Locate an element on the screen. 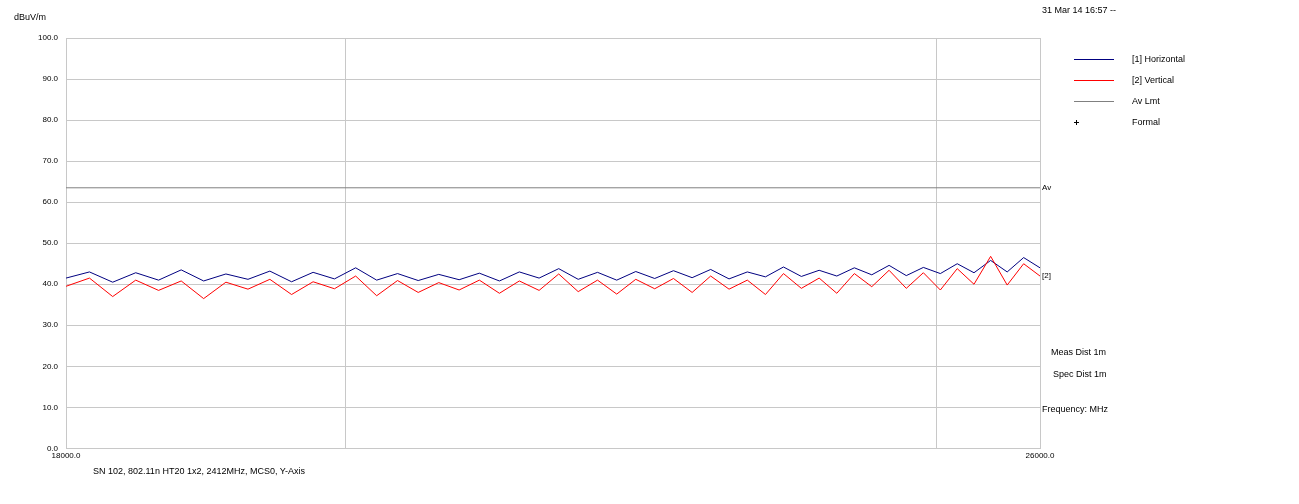  y-axis-title: dBuV/m is located at coordinates (30, 17).